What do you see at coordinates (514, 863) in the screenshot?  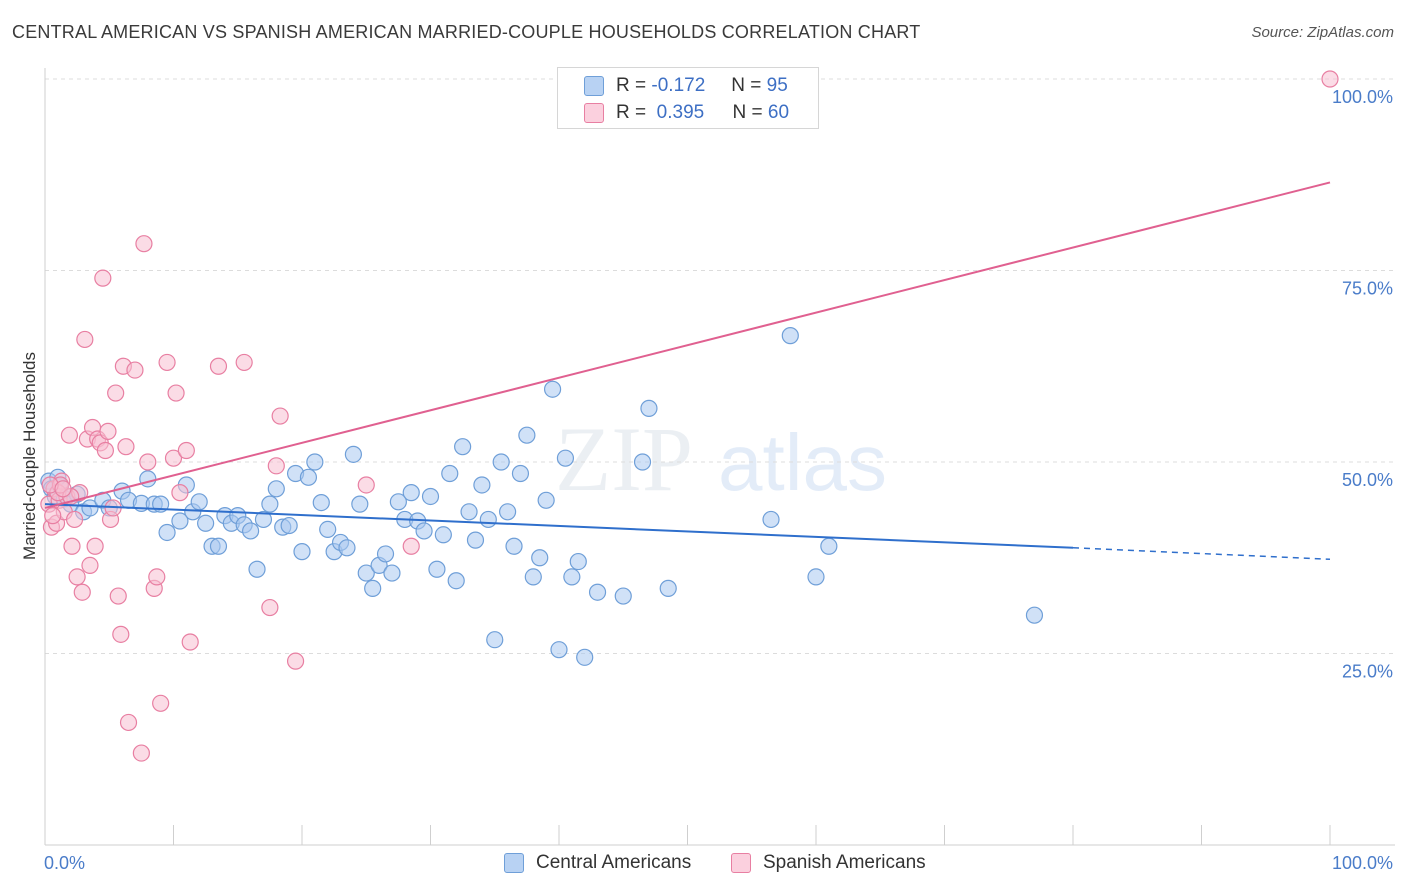 I see `blue-legend-swatch` at bounding box center [514, 863].